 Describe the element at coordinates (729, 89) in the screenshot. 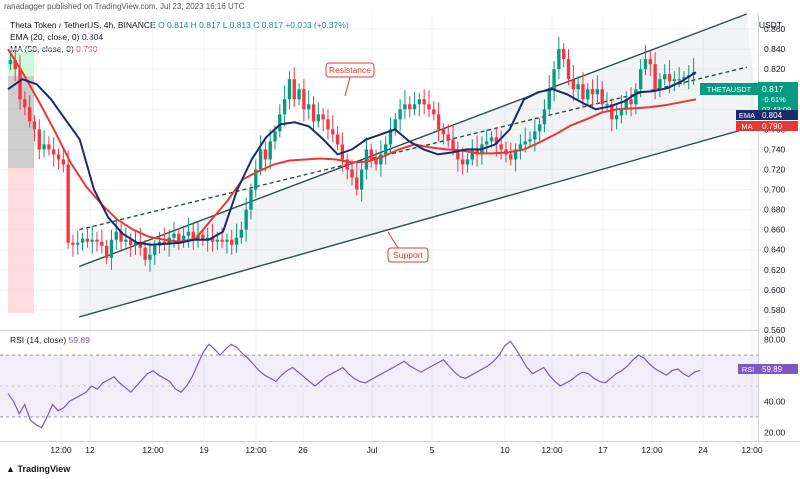

I see `symbol-tag-text: THETAUSDT` at that location.